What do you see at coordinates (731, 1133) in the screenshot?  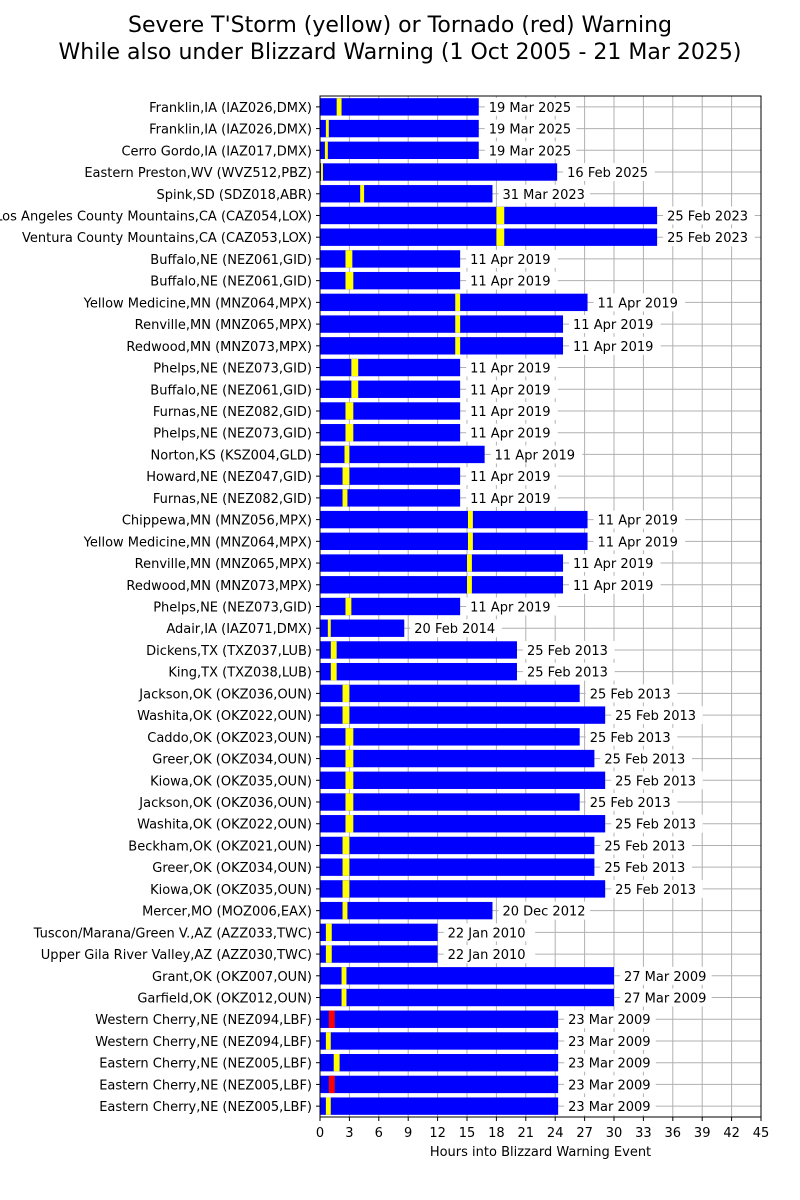 I see `x-tick-label: 42` at bounding box center [731, 1133].